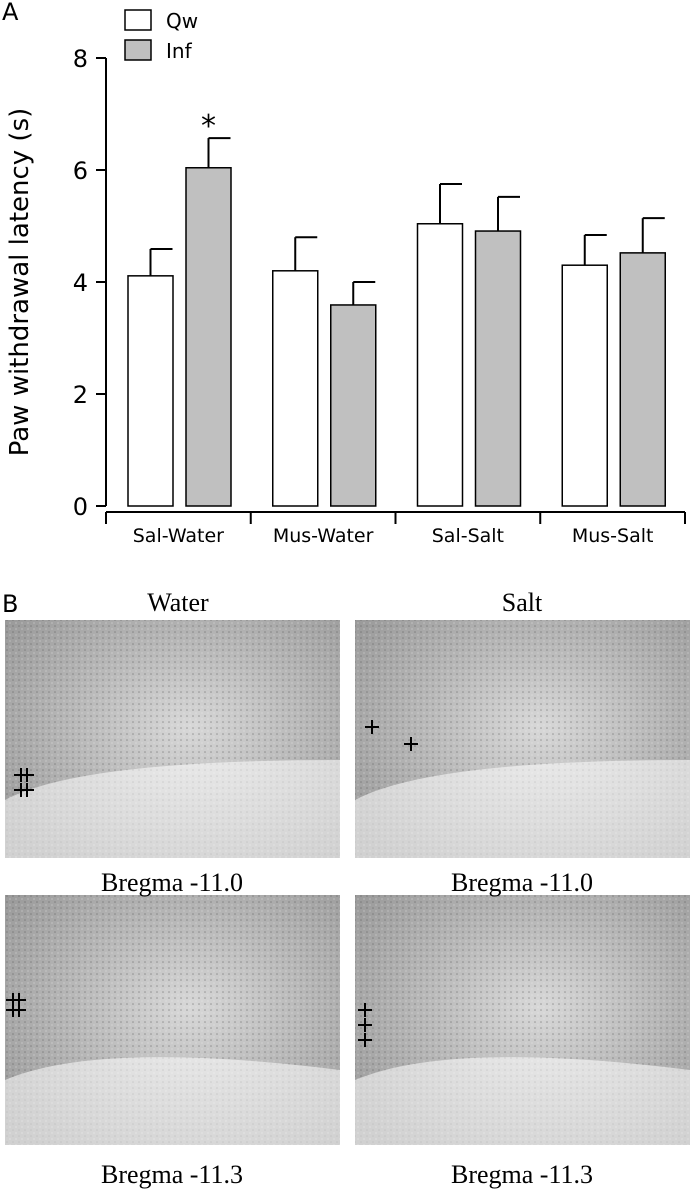  Describe the element at coordinates (178, 536) in the screenshot. I see `x-tick-label: Sal-Water` at that location.